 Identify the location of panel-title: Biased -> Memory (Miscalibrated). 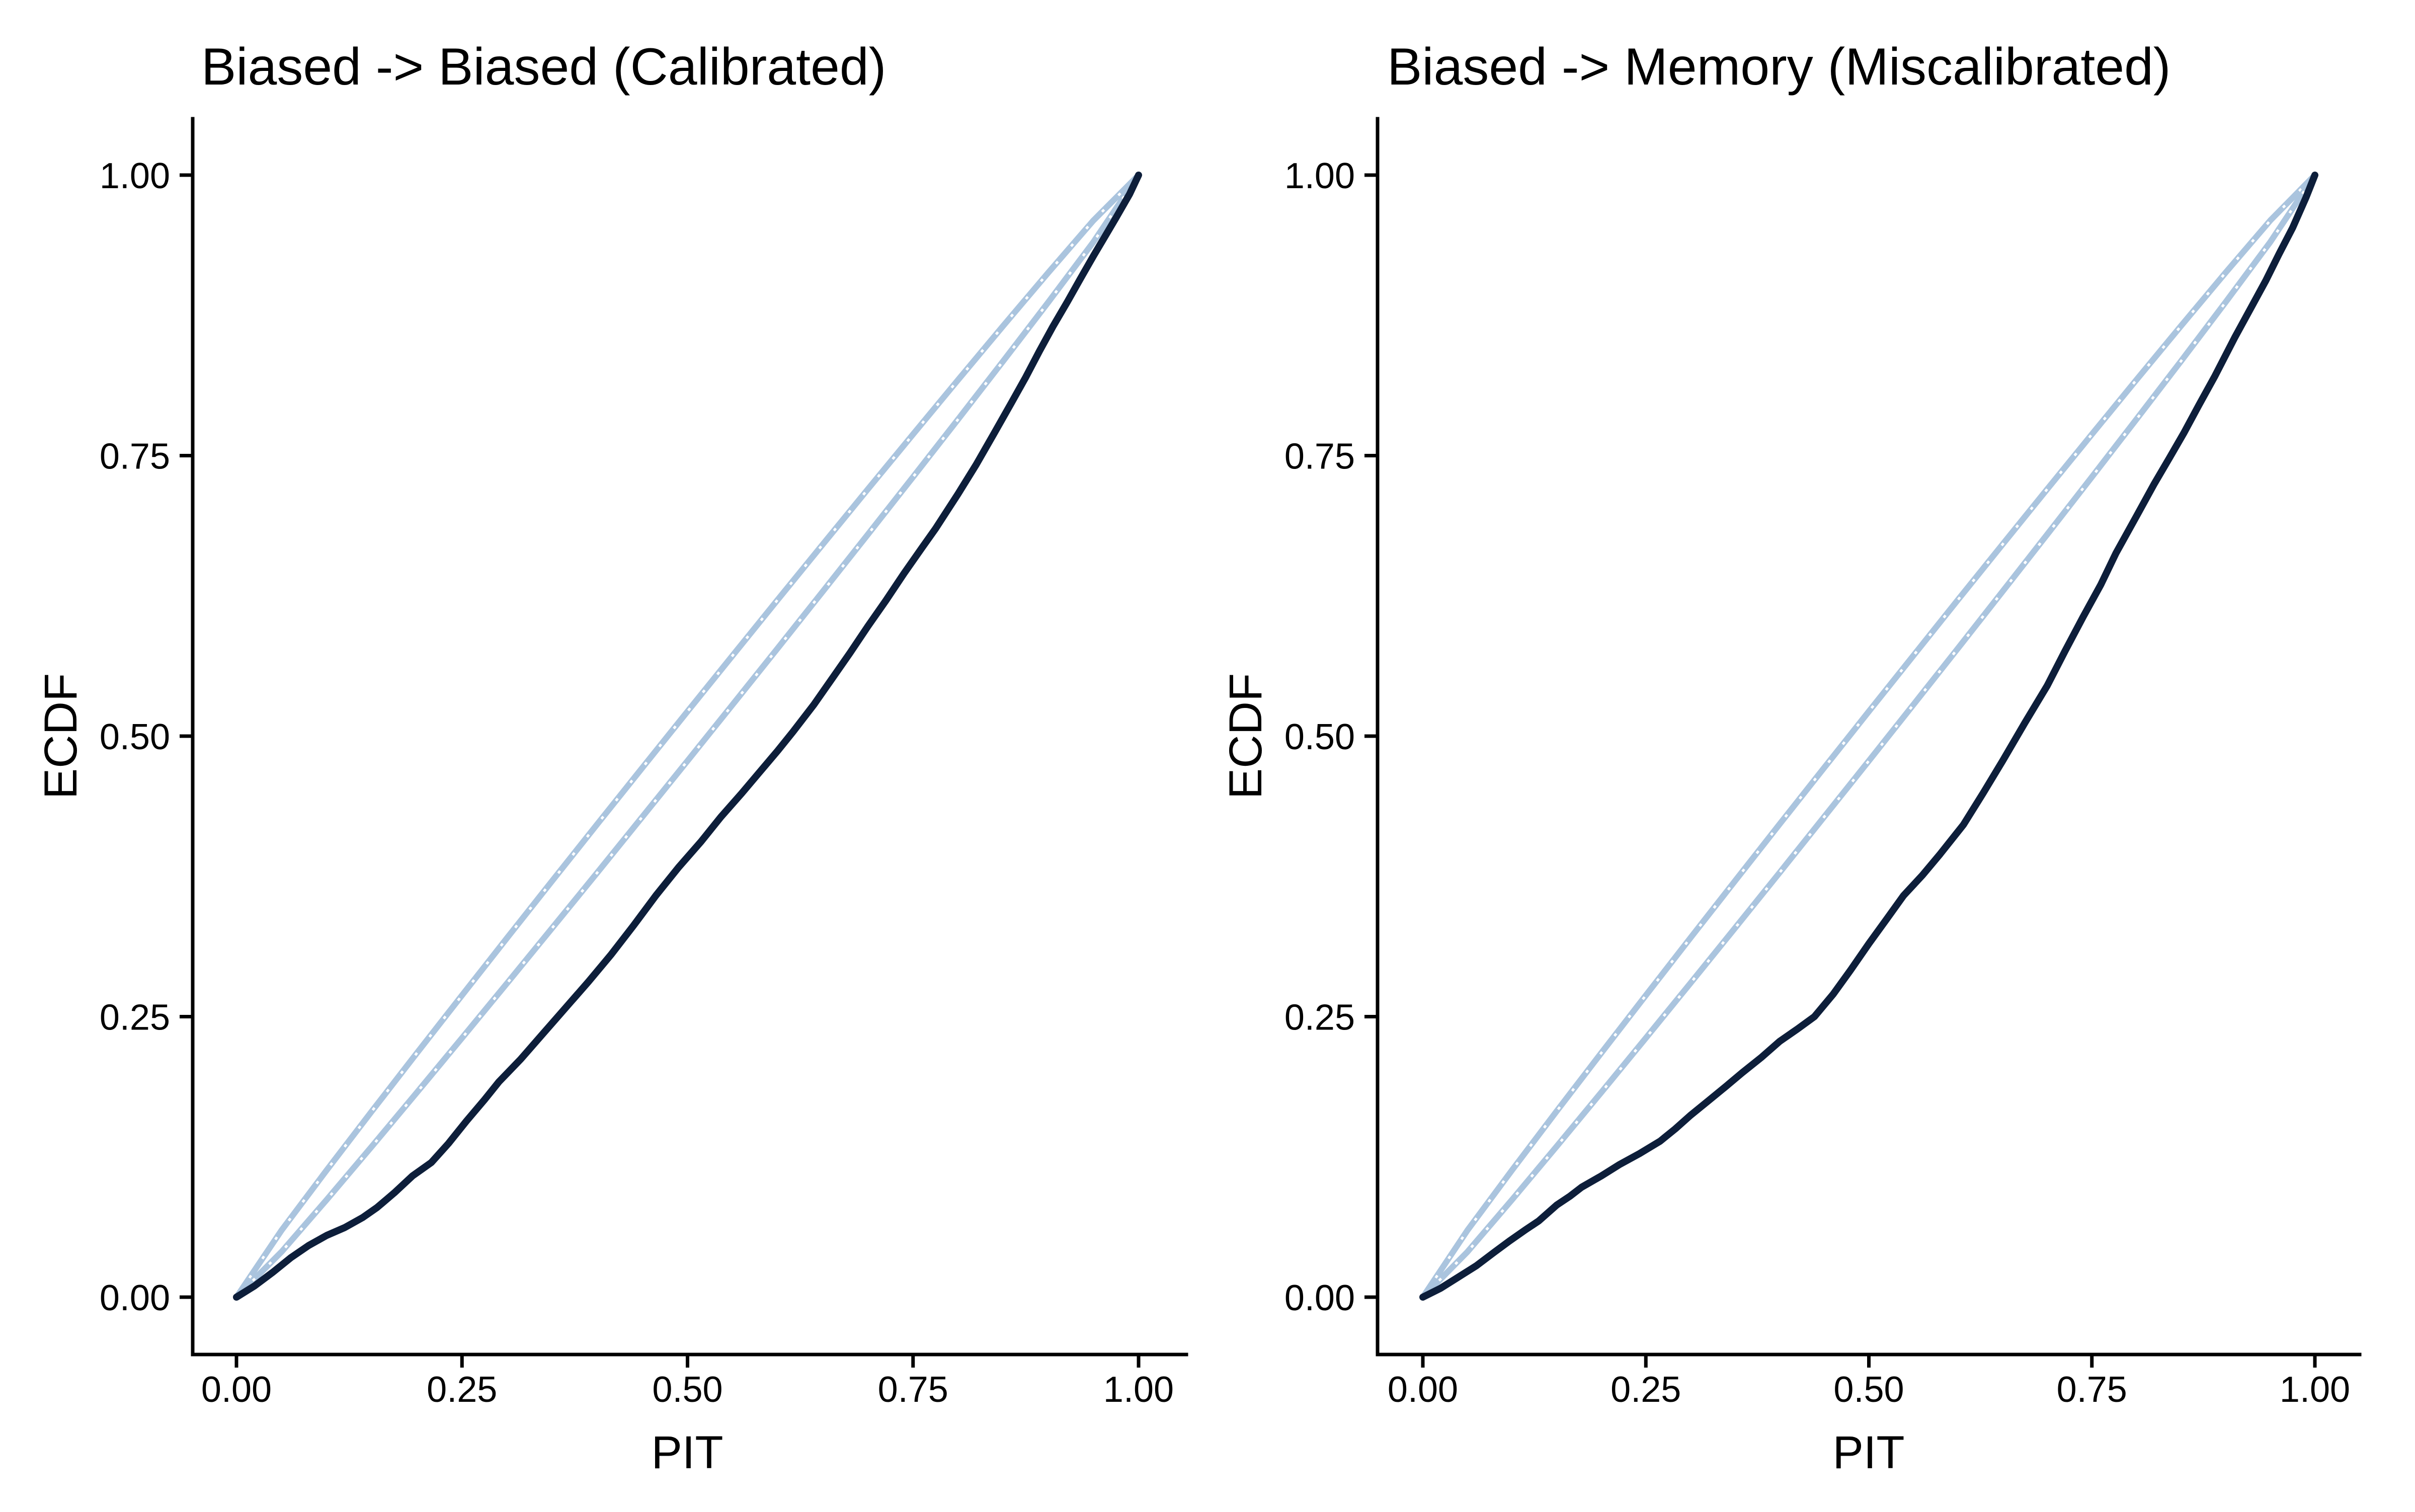
(1779, 67).